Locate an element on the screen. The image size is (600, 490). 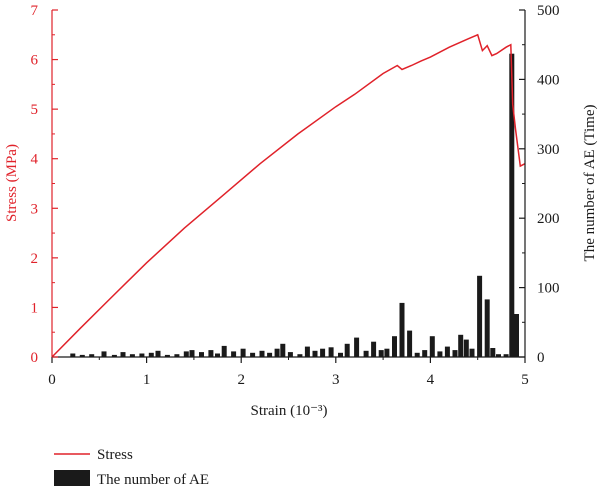
x-tick-label: 0 is located at coordinates (52, 380).